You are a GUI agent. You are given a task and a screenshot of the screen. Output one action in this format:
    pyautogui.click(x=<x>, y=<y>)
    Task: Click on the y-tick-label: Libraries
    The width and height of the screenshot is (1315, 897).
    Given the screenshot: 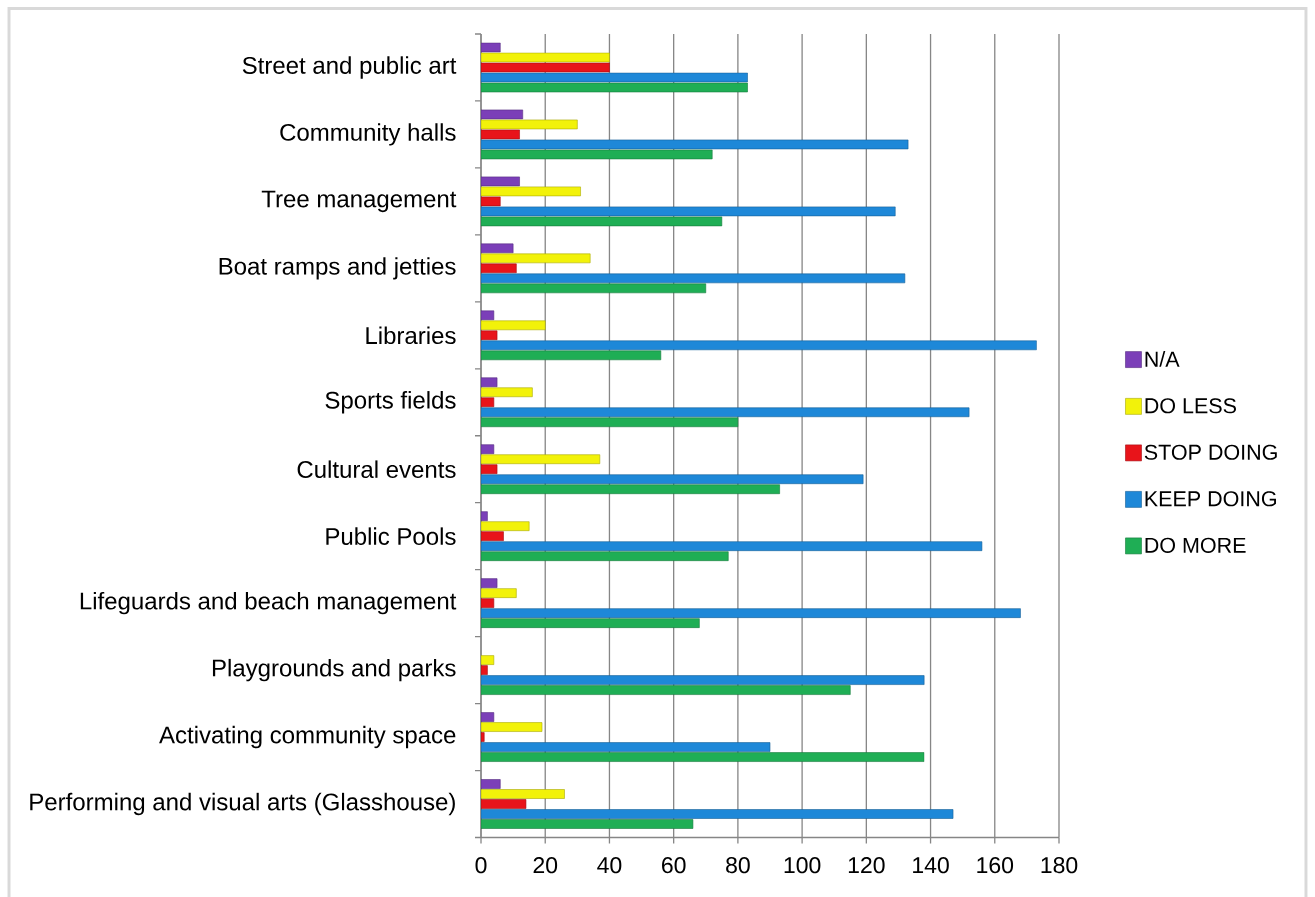 What is the action you would take?
    pyautogui.click(x=411, y=335)
    